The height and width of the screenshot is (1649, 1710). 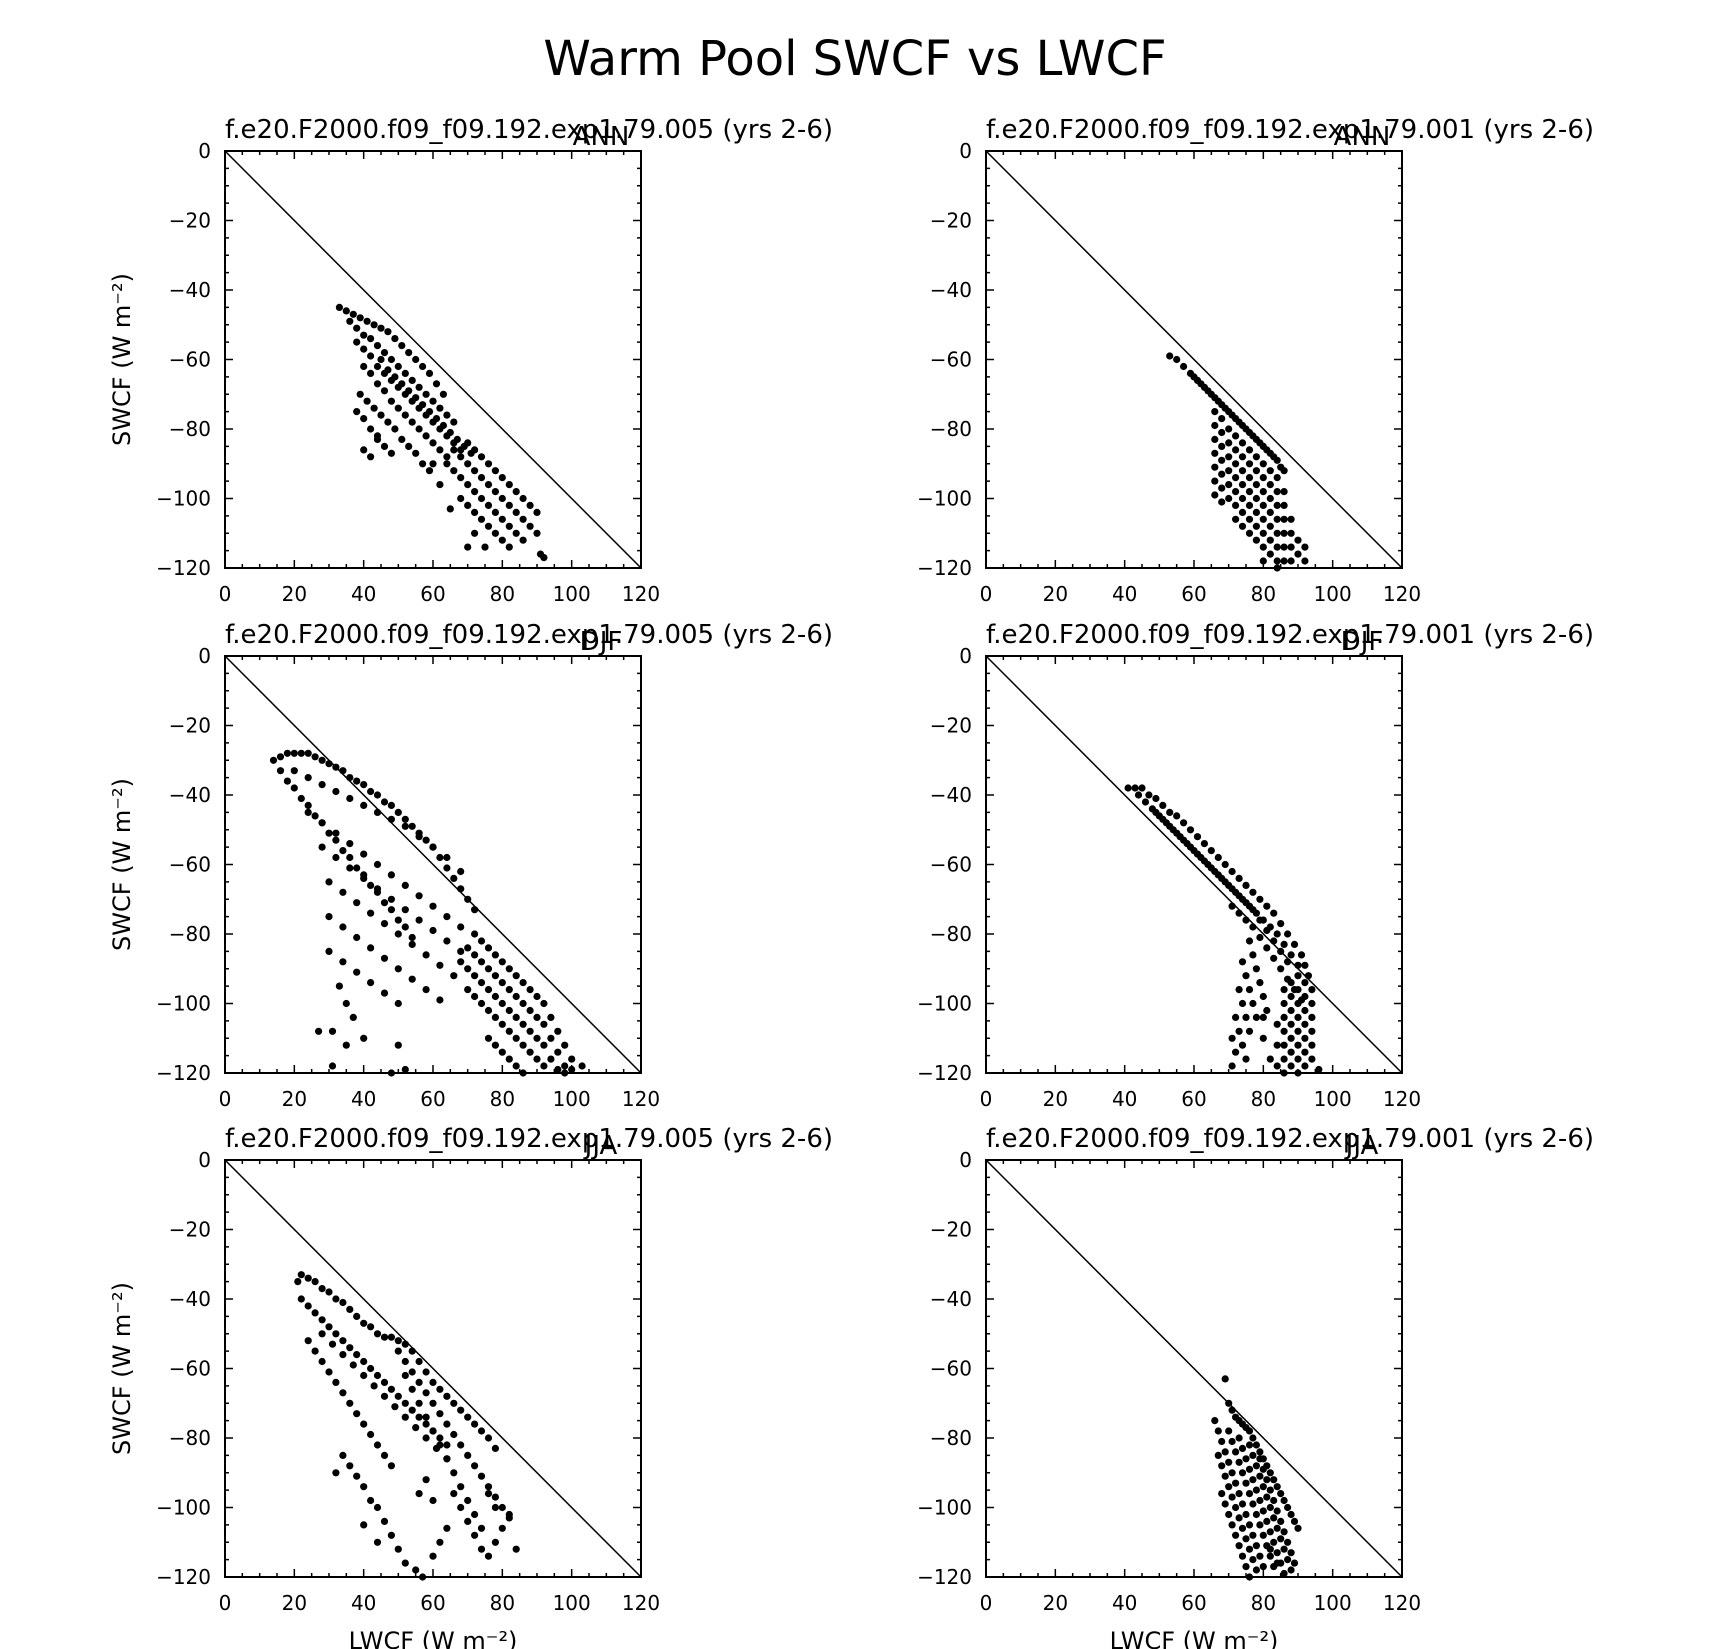 I want to click on x-tick-label: 100, so click(x=1333, y=594).